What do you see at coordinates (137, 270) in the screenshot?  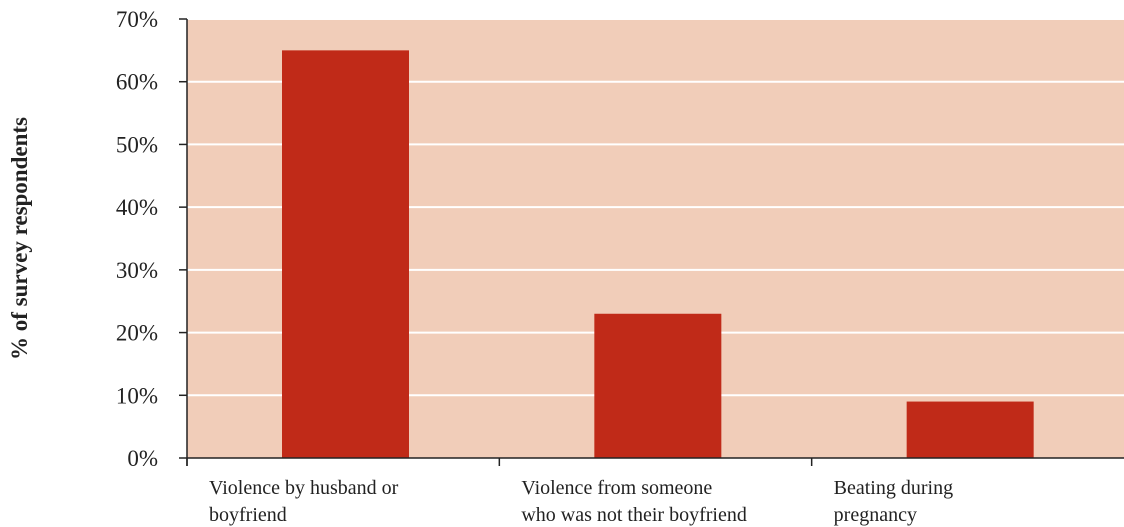 I see `y-tick-label: 30%` at bounding box center [137, 270].